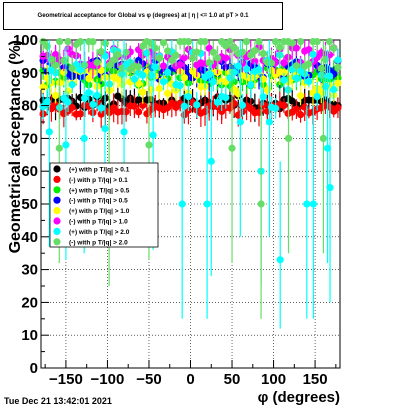 The image size is (400, 409). Describe the element at coordinates (29, 335) in the screenshot. I see `y-tick-label: 10` at that location.